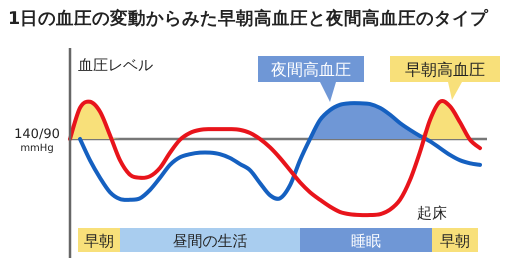  What do you see at coordinates (432, 213) in the screenshot?
I see `annotation: 起床` at bounding box center [432, 213].